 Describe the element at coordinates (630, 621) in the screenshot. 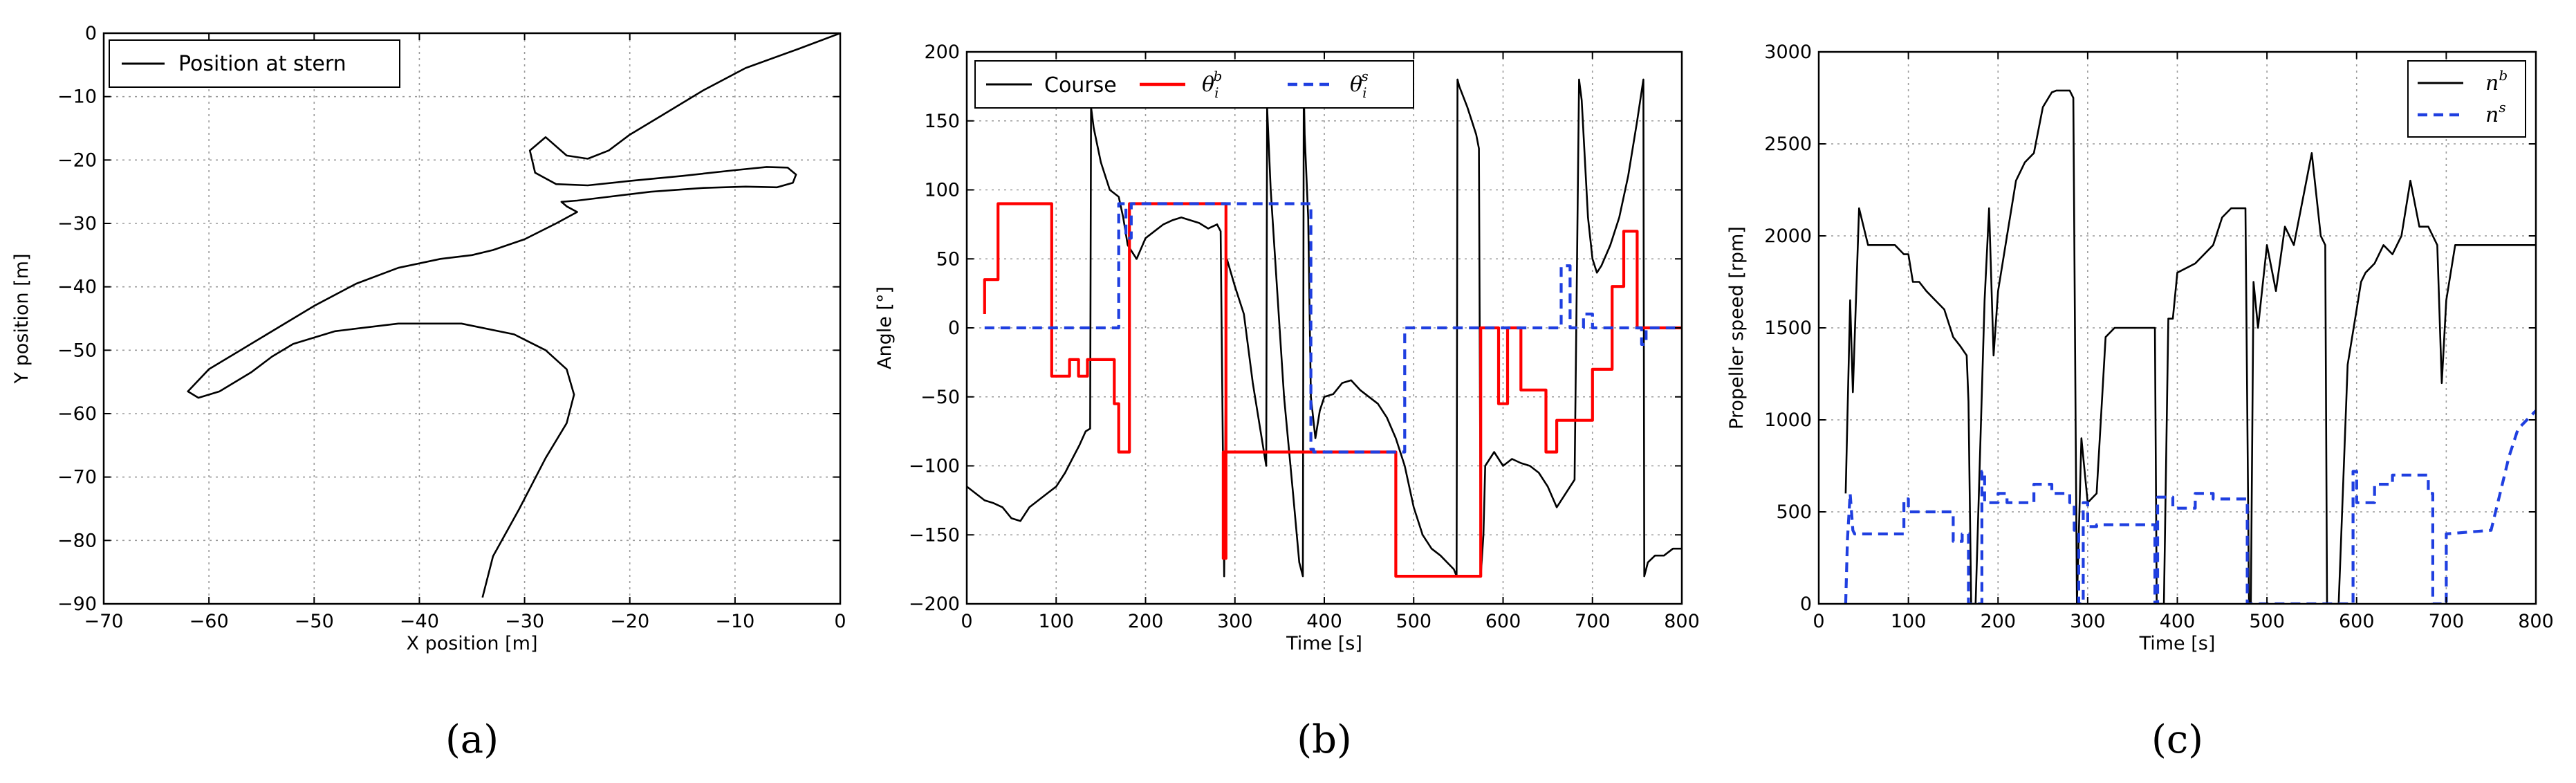

I see `x-tick-label: −20` at that location.